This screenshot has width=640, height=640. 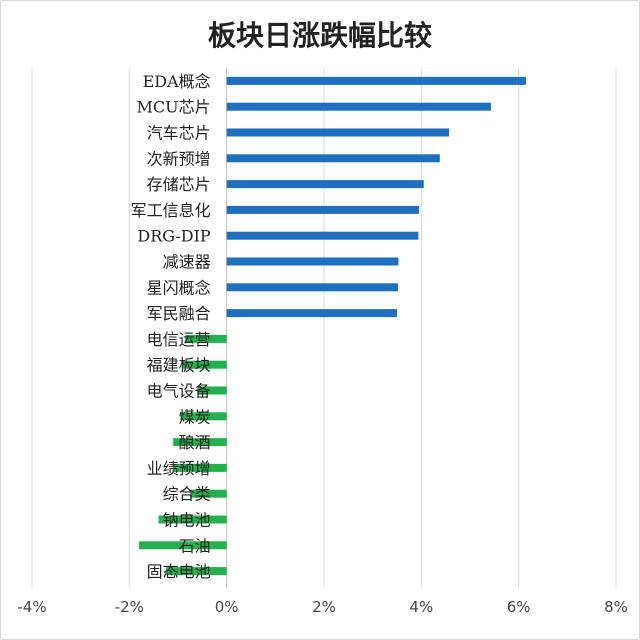 I want to click on category-label: 业绩预增, so click(x=179, y=468).